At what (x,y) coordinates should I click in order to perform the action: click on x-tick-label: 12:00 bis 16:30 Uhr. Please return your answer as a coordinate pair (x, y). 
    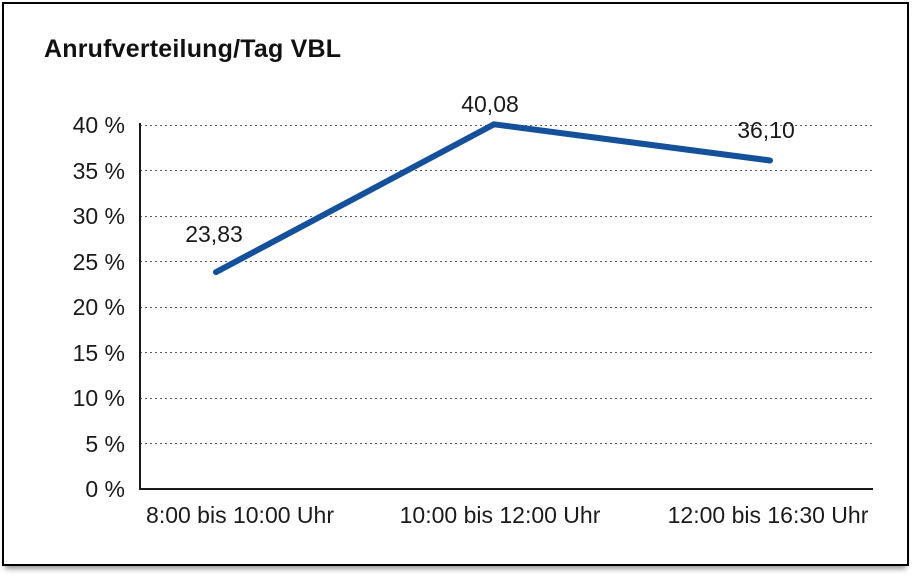
    Looking at the image, I should click on (768, 515).